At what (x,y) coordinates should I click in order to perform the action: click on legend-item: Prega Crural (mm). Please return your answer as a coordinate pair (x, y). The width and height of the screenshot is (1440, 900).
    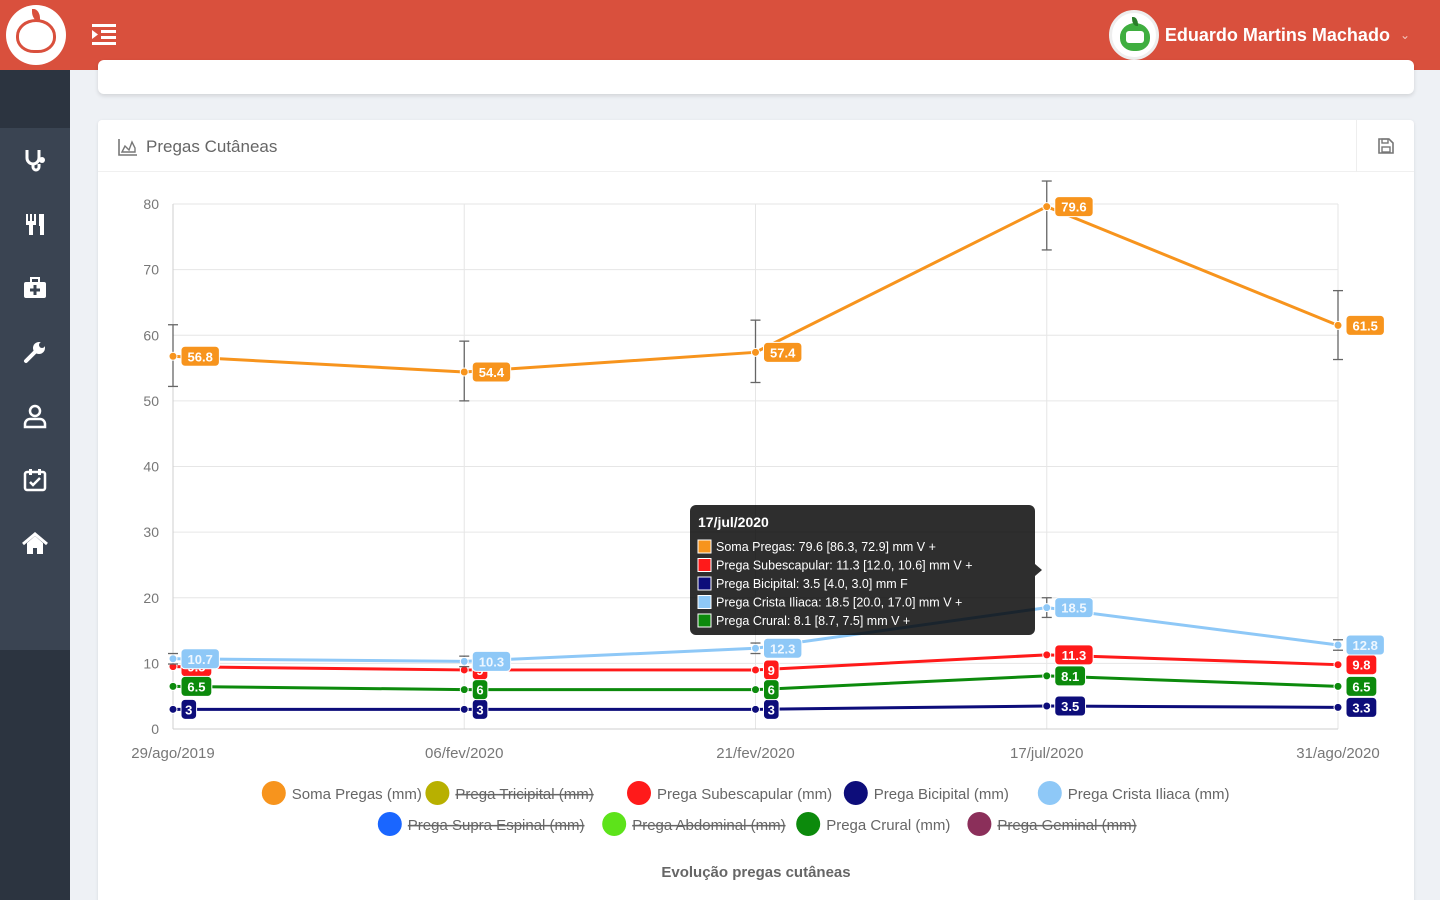
    Looking at the image, I should click on (888, 825).